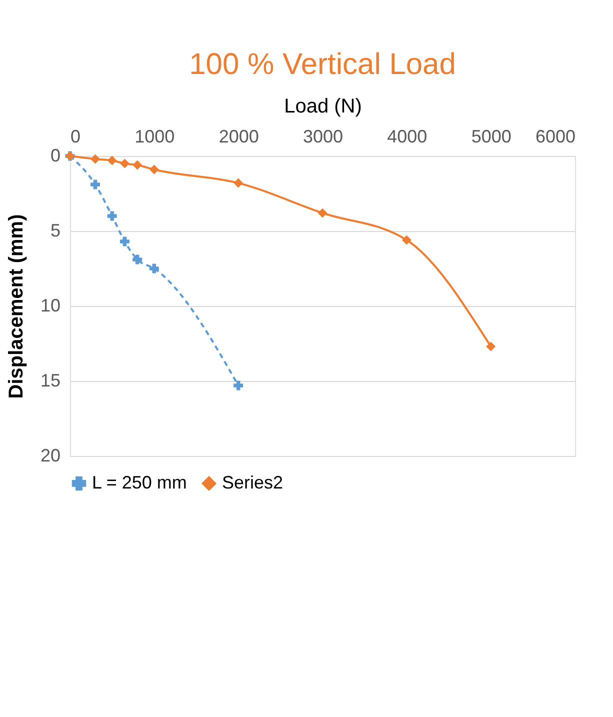 This screenshot has width=613, height=717. I want to click on x-tick-label: 5000, so click(491, 136).